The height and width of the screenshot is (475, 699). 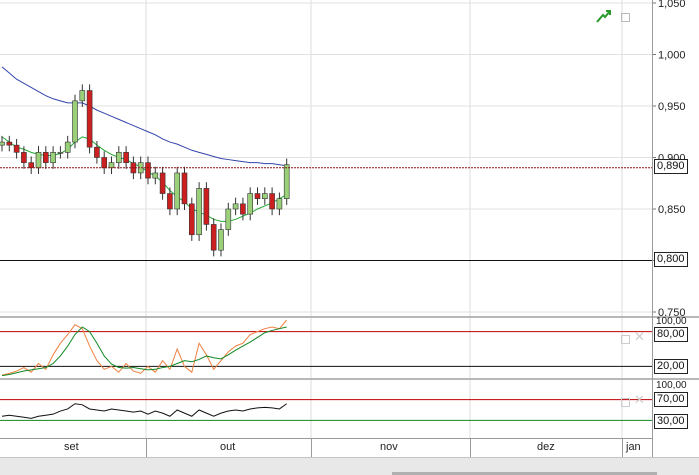 What do you see at coordinates (671, 334) in the screenshot?
I see `stochastic-upper-level: 80,00` at bounding box center [671, 334].